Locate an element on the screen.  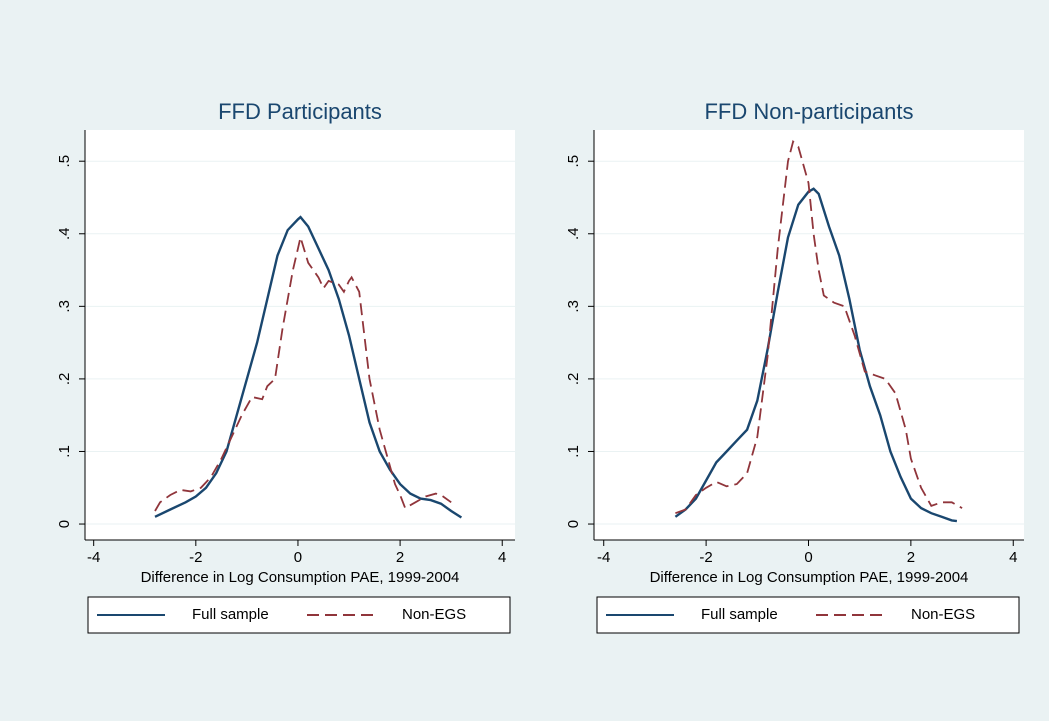
chart-title: FFD Non-participants is located at coordinates (808, 111).